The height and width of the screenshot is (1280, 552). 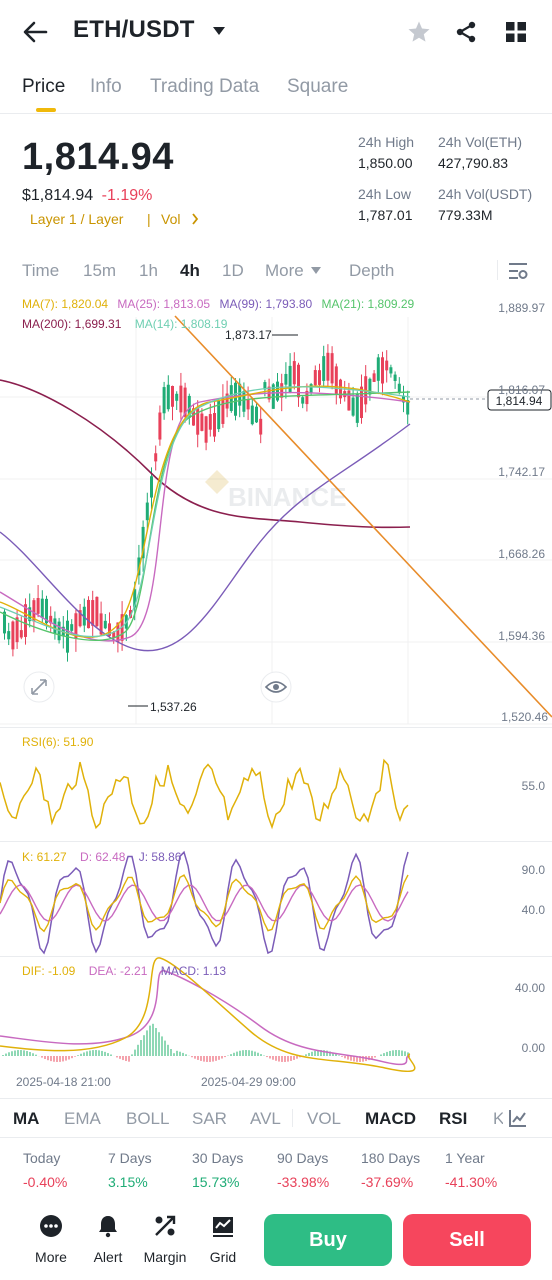 I want to click on nav-alert: Alert, so click(x=108, y=1239).